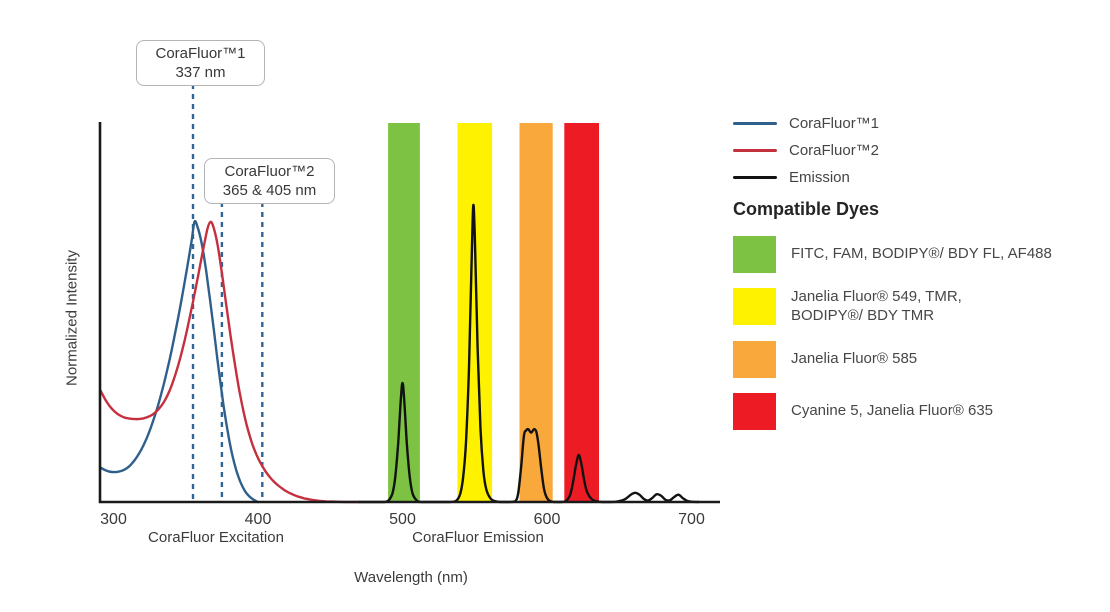 Image resolution: width=1110 pixels, height=612 pixels. I want to click on callout-corafluor1-value: 337 nm, so click(200, 72).